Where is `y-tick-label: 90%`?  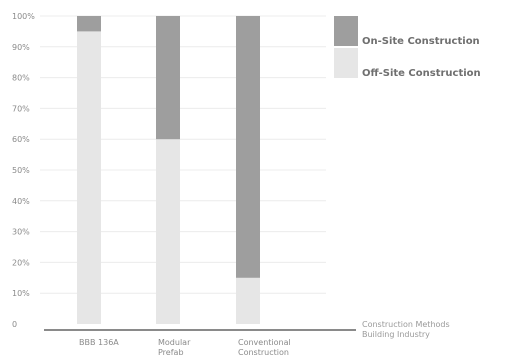 y-tick-label: 90% is located at coordinates (21, 47).